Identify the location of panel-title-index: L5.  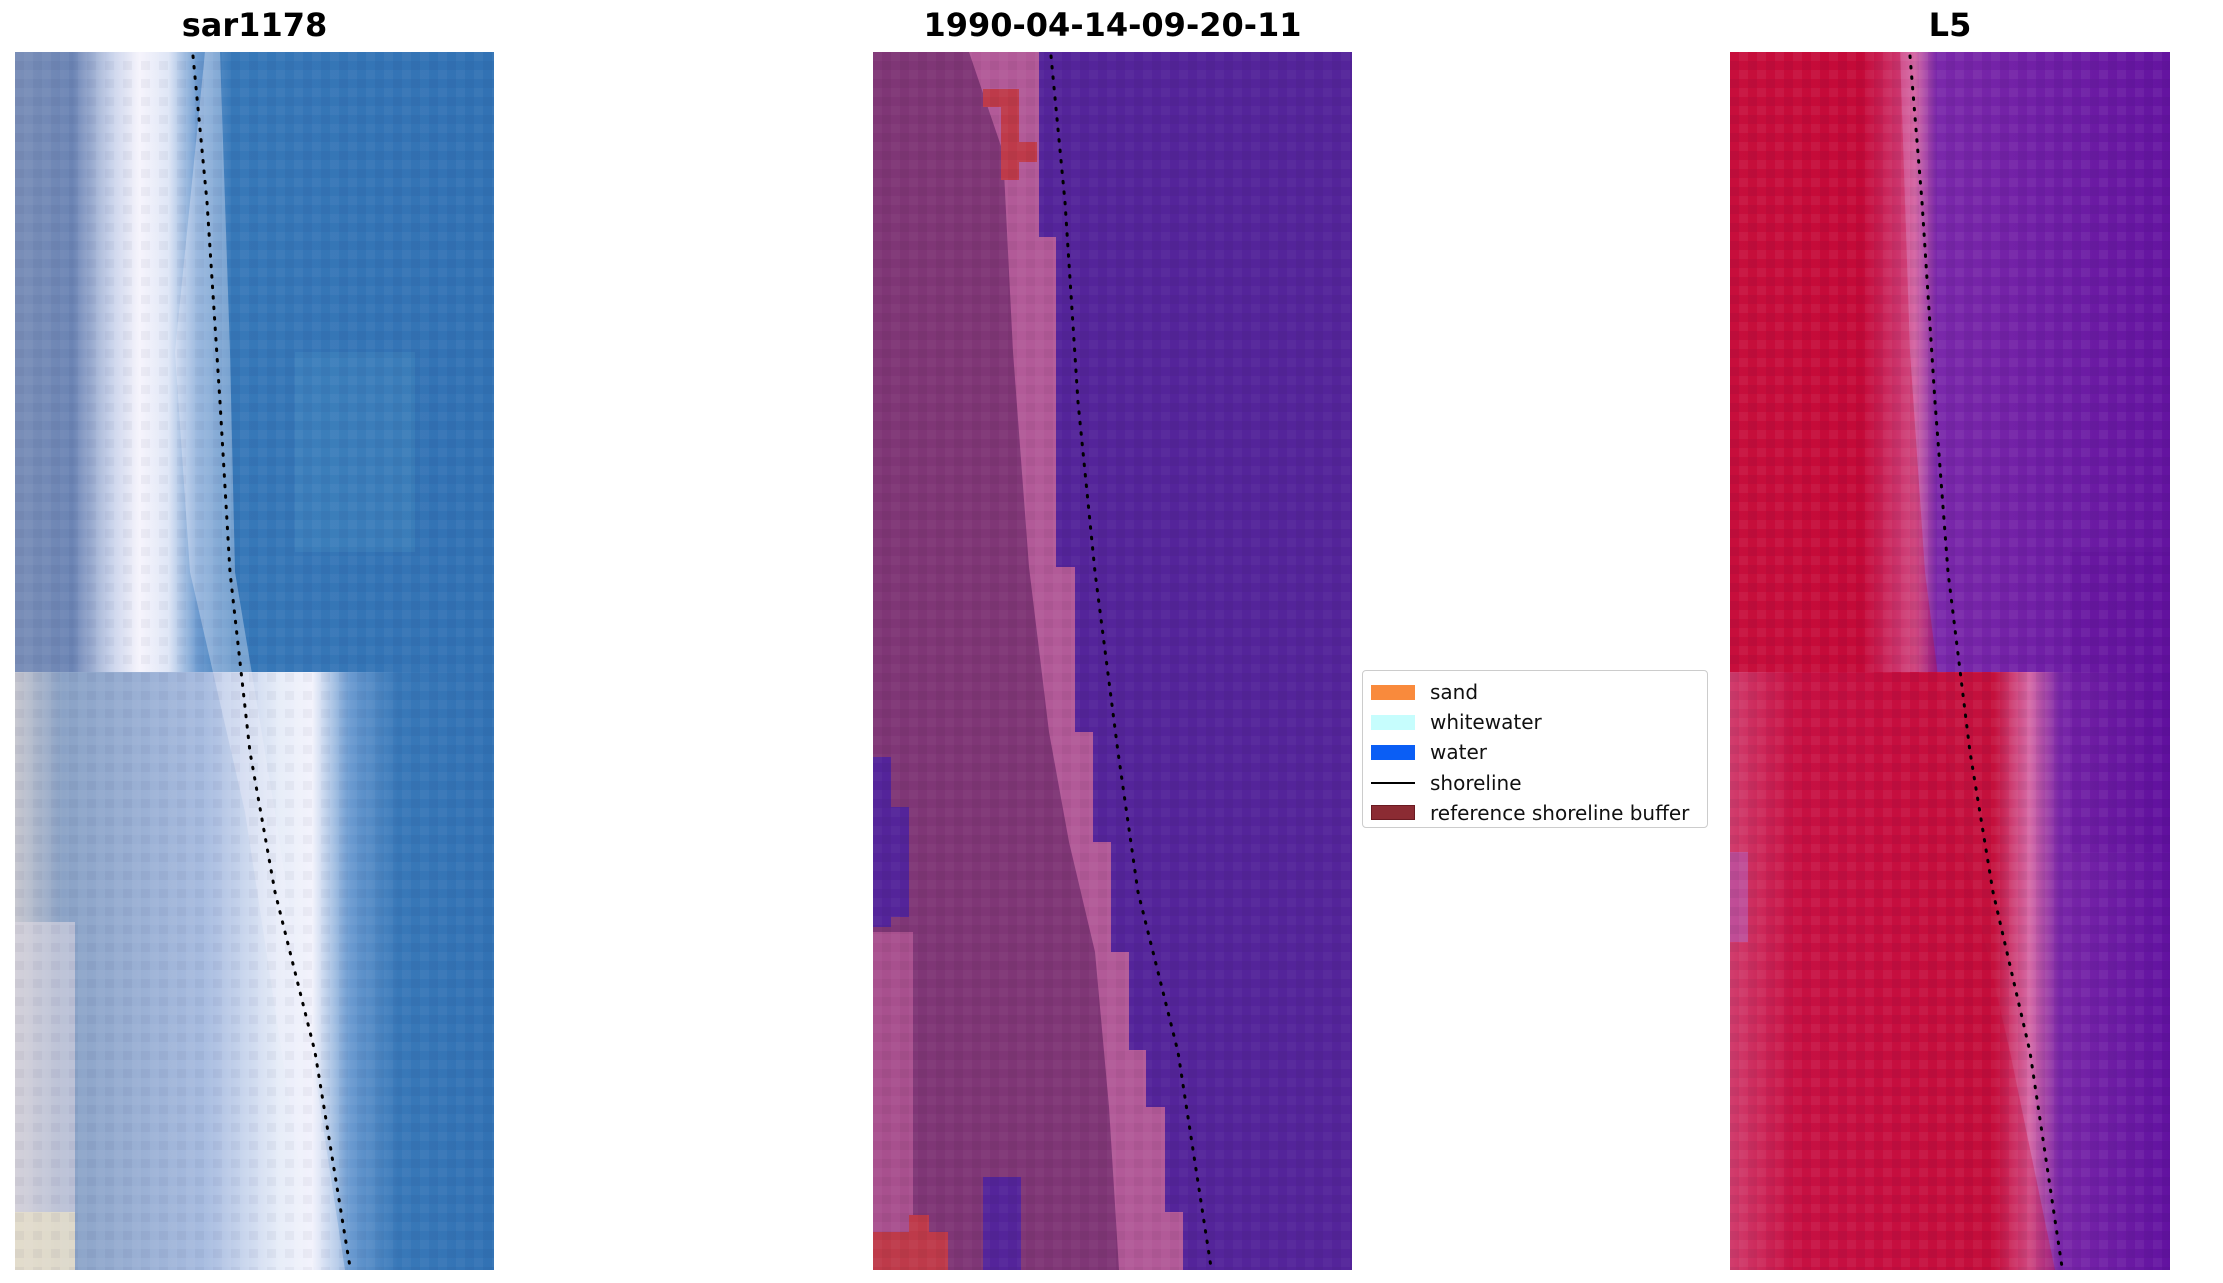
(1950, 25).